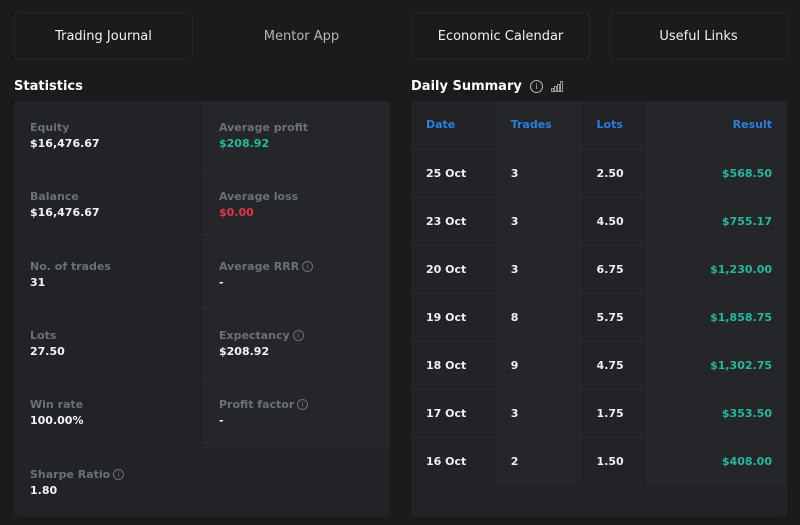 The image size is (800, 525). I want to click on stat-label-text: Expectancy, so click(254, 335).